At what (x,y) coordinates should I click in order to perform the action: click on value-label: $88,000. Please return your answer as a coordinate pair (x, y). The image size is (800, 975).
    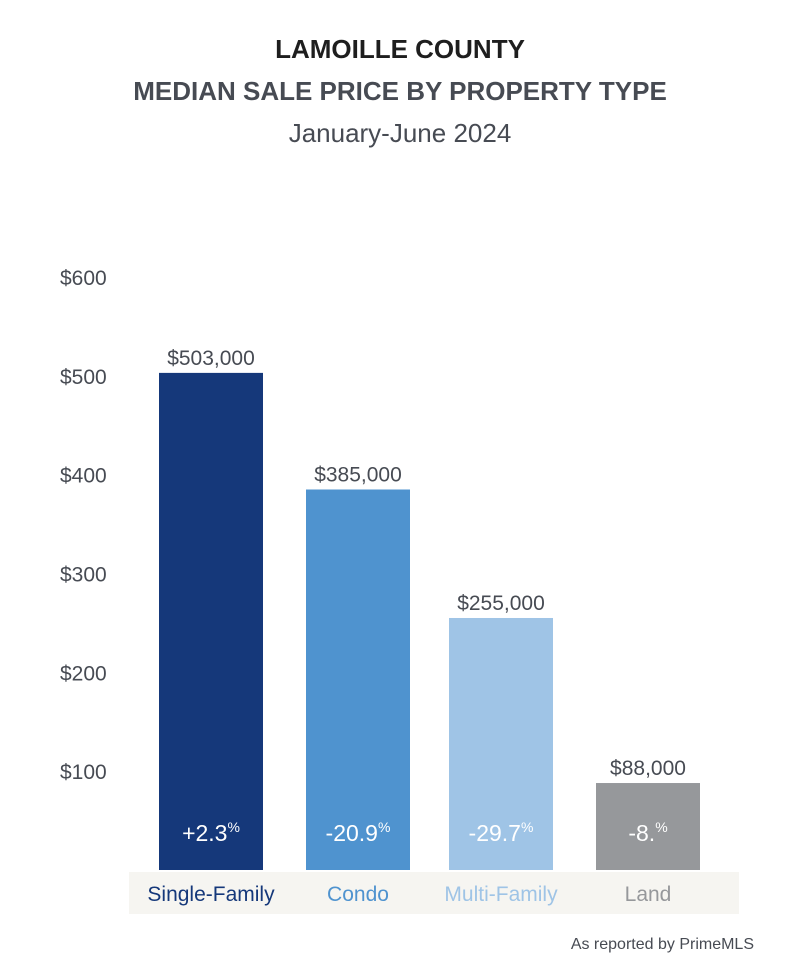
    Looking at the image, I should click on (648, 768).